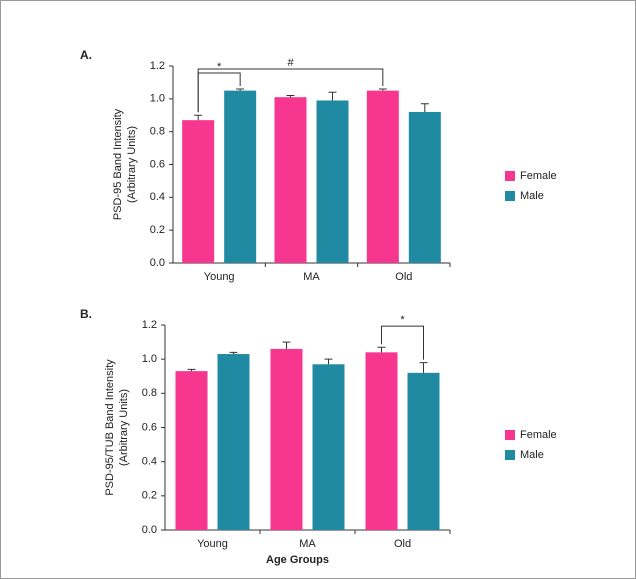  Describe the element at coordinates (86, 314) in the screenshot. I see `panel-label: B.` at that location.